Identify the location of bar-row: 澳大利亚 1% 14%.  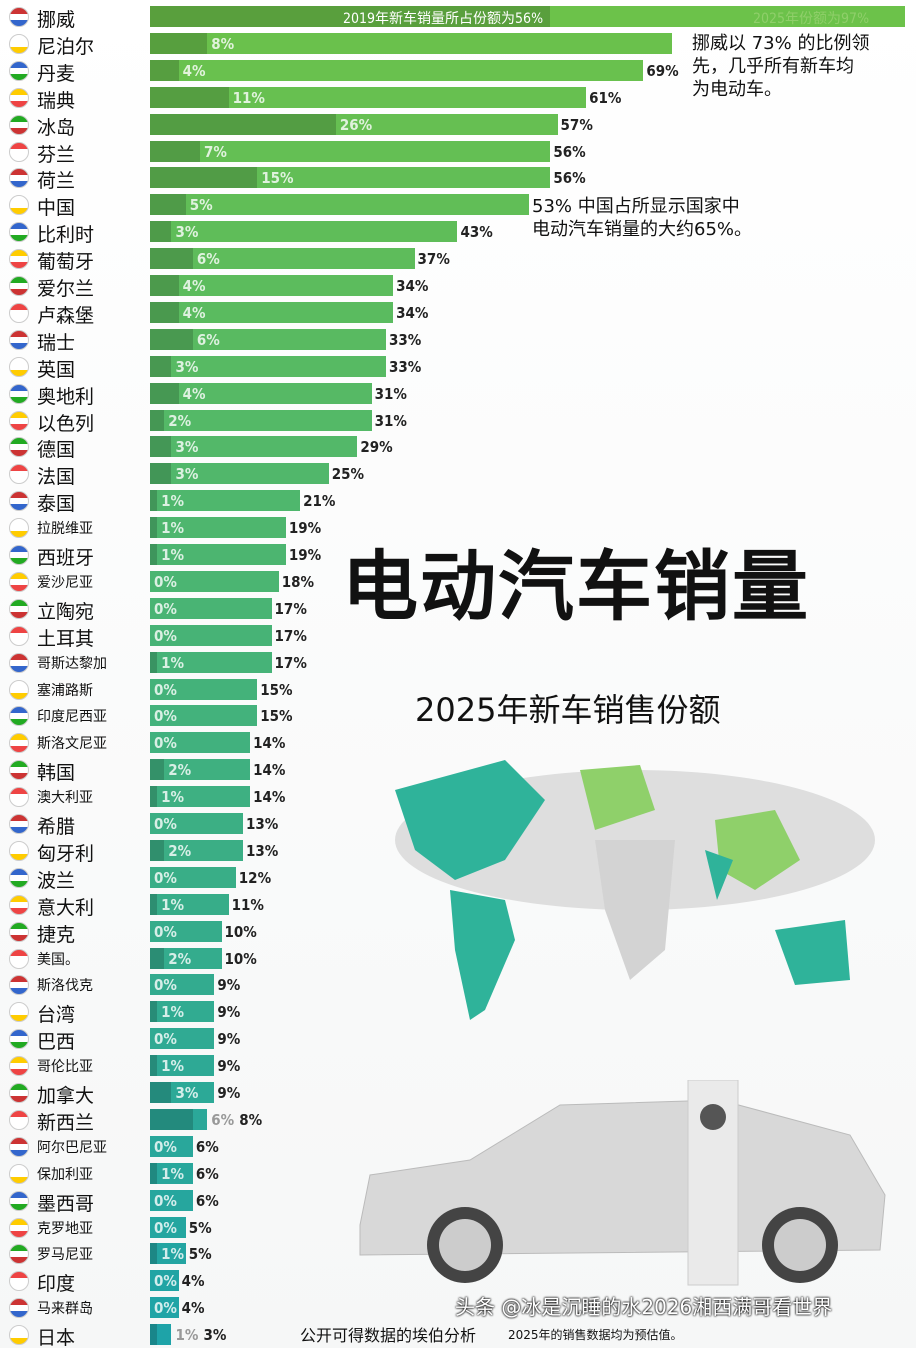
(458, 796).